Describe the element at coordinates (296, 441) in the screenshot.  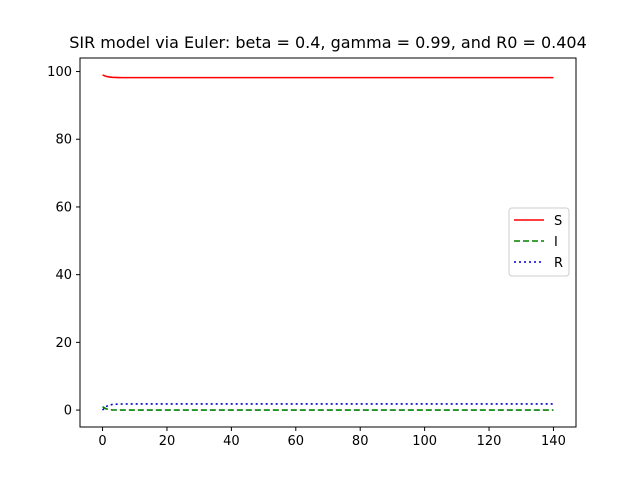
I see `x-tick-label: 60` at that location.